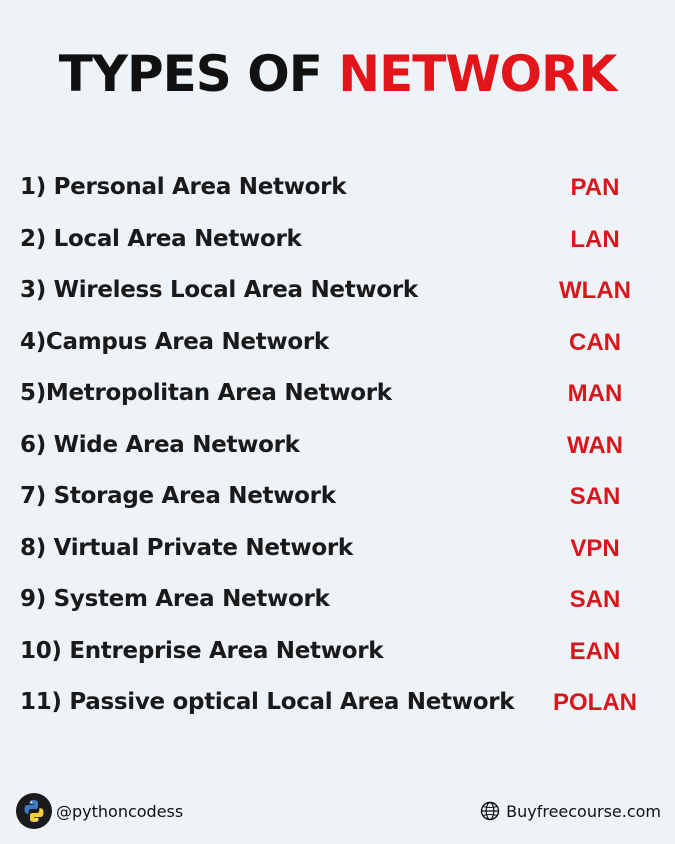 Image resolution: width=675 pixels, height=844 pixels. What do you see at coordinates (595, 651) in the screenshot?
I see `network-abbreviation: EAN` at bounding box center [595, 651].